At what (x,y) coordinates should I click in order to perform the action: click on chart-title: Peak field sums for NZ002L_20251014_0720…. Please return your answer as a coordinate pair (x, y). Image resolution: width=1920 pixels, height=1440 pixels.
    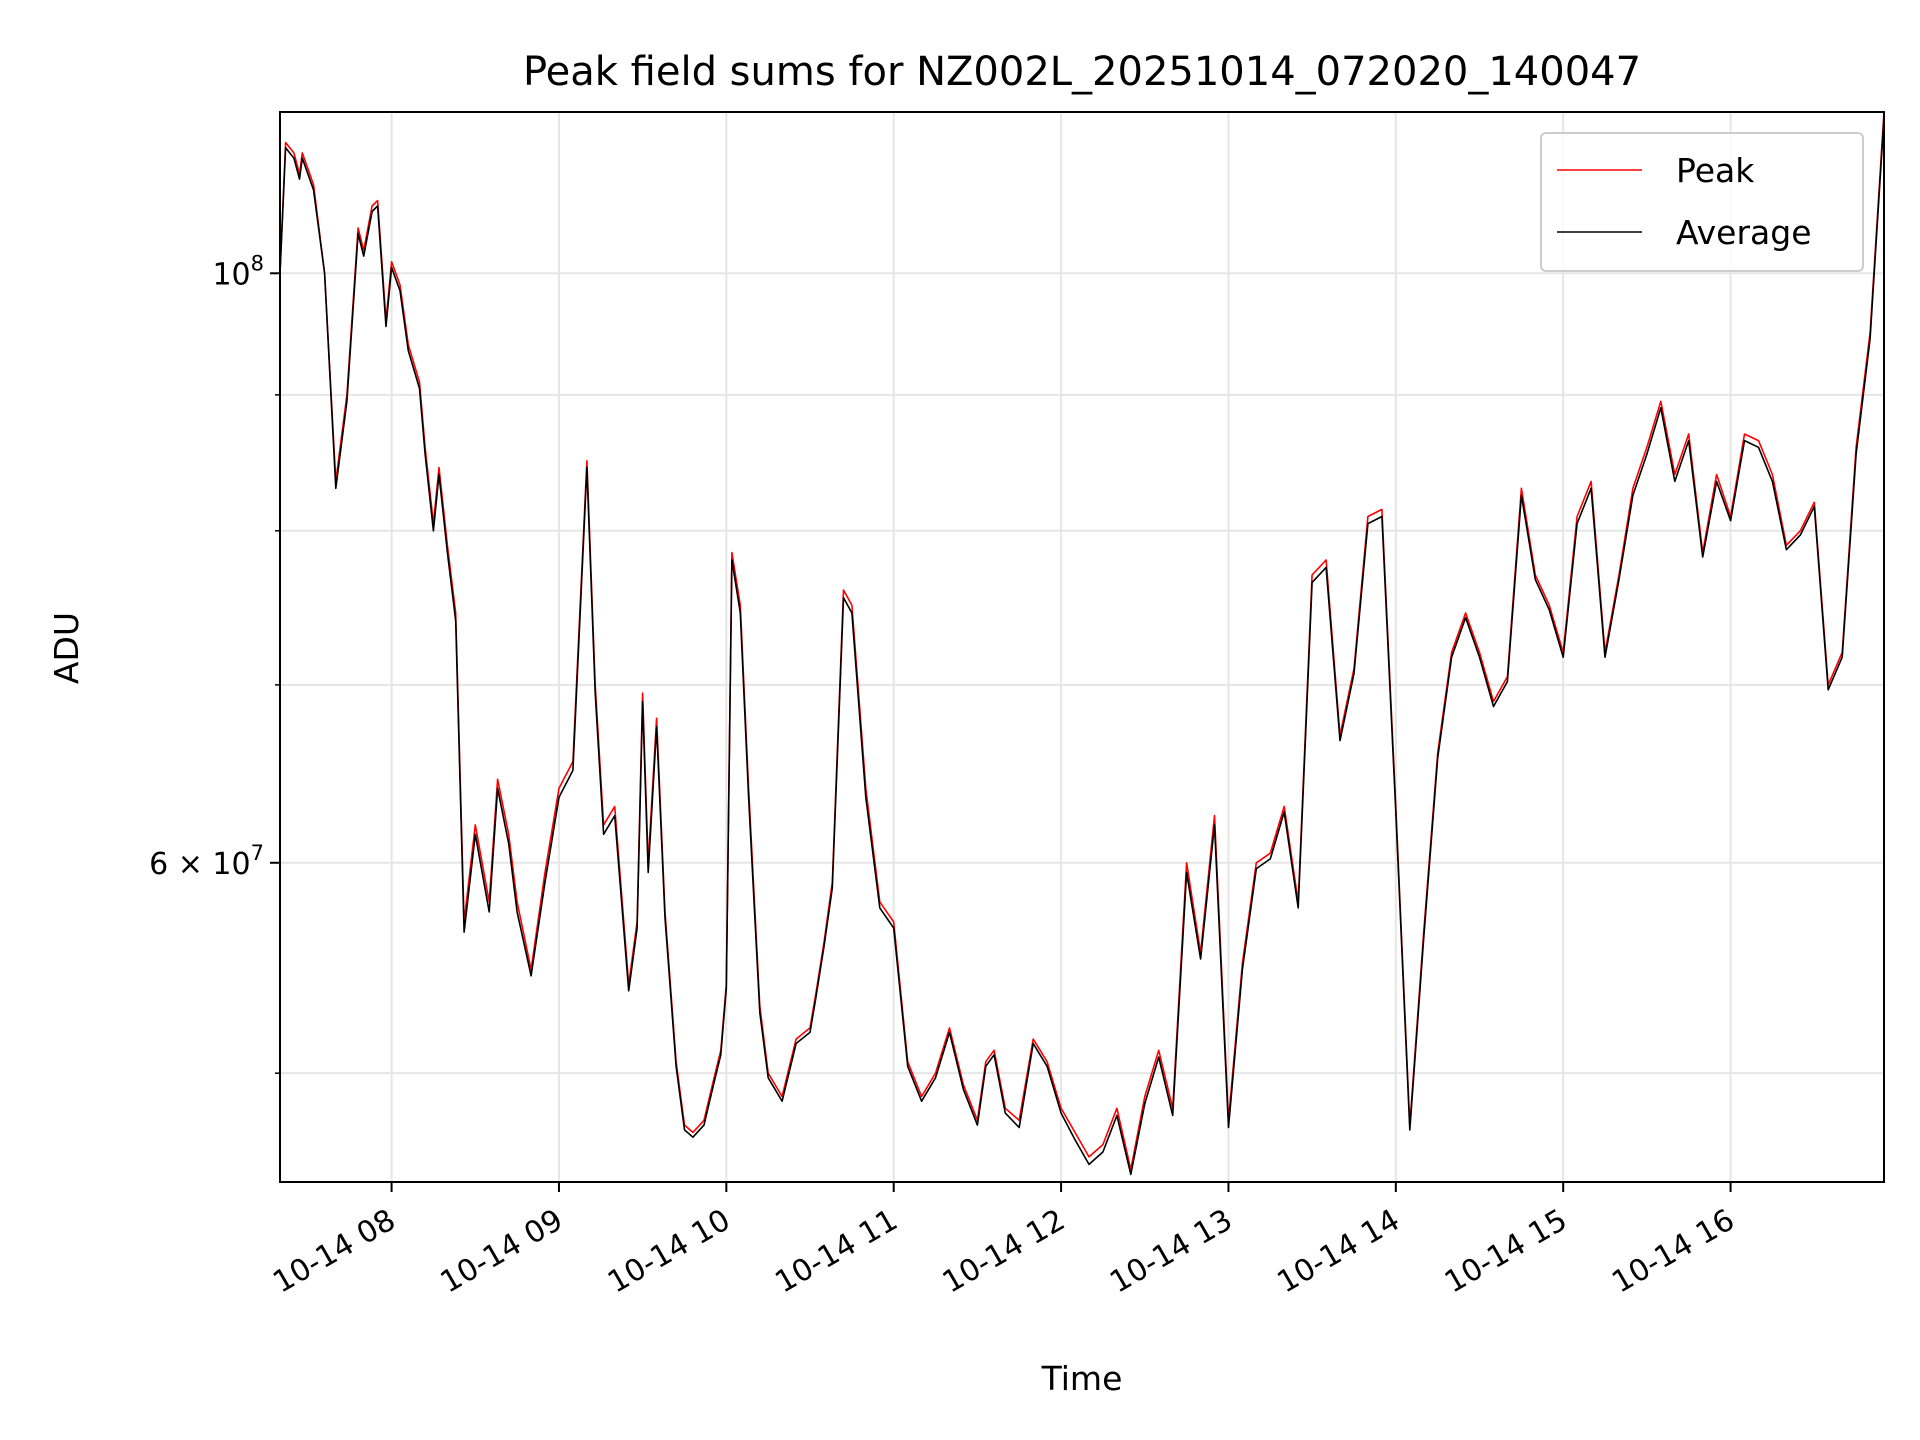
    Looking at the image, I should click on (1082, 72).